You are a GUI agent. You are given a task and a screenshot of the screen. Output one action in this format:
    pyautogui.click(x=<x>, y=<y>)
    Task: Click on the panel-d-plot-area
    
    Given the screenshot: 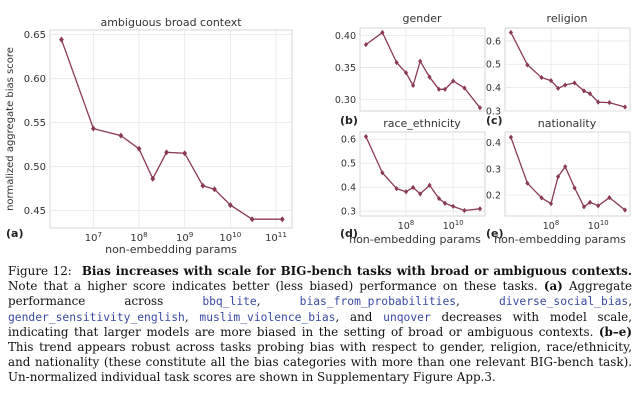 What is the action you would take?
    pyautogui.click(x=422, y=174)
    